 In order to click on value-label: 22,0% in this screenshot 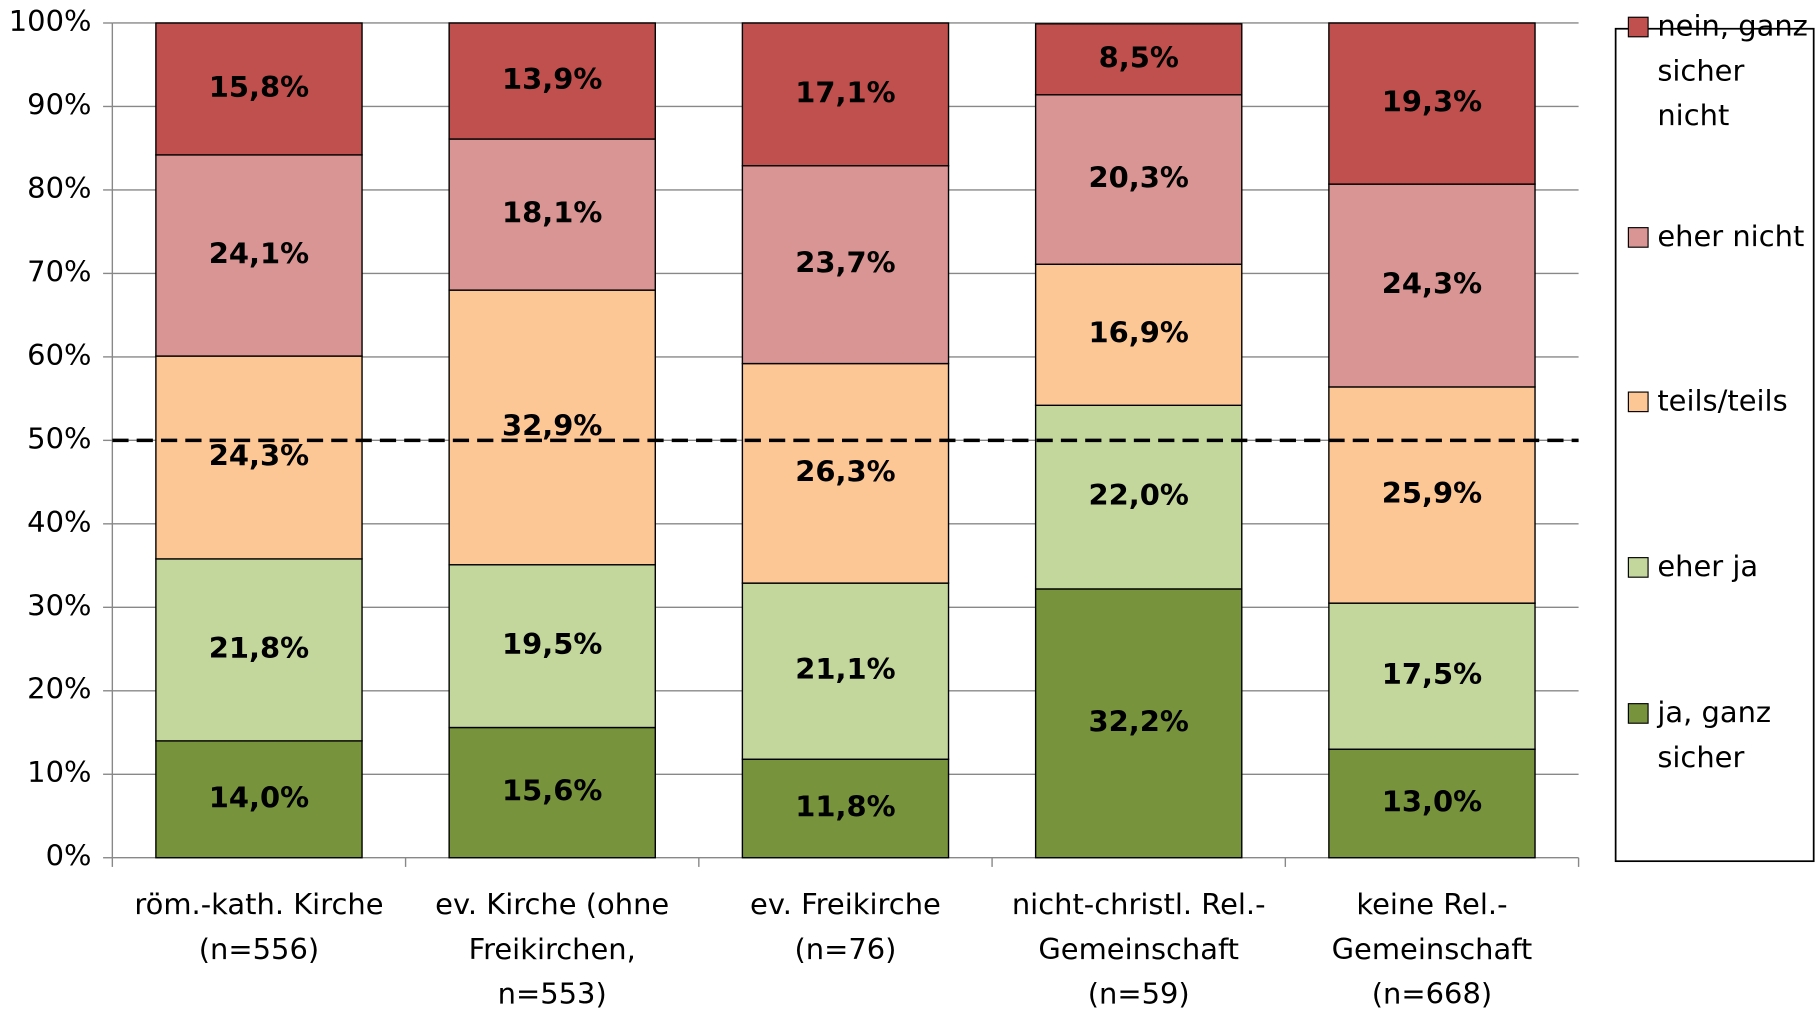, I will do `click(1139, 495)`.